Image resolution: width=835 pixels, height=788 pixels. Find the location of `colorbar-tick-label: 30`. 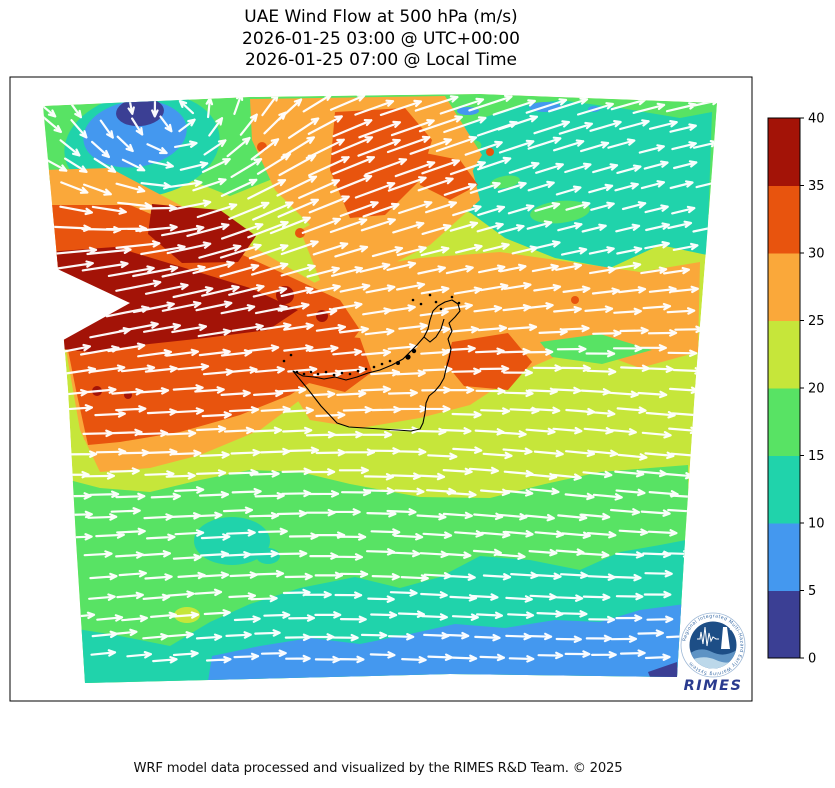

colorbar-tick-label: 30 is located at coordinates (816, 254).